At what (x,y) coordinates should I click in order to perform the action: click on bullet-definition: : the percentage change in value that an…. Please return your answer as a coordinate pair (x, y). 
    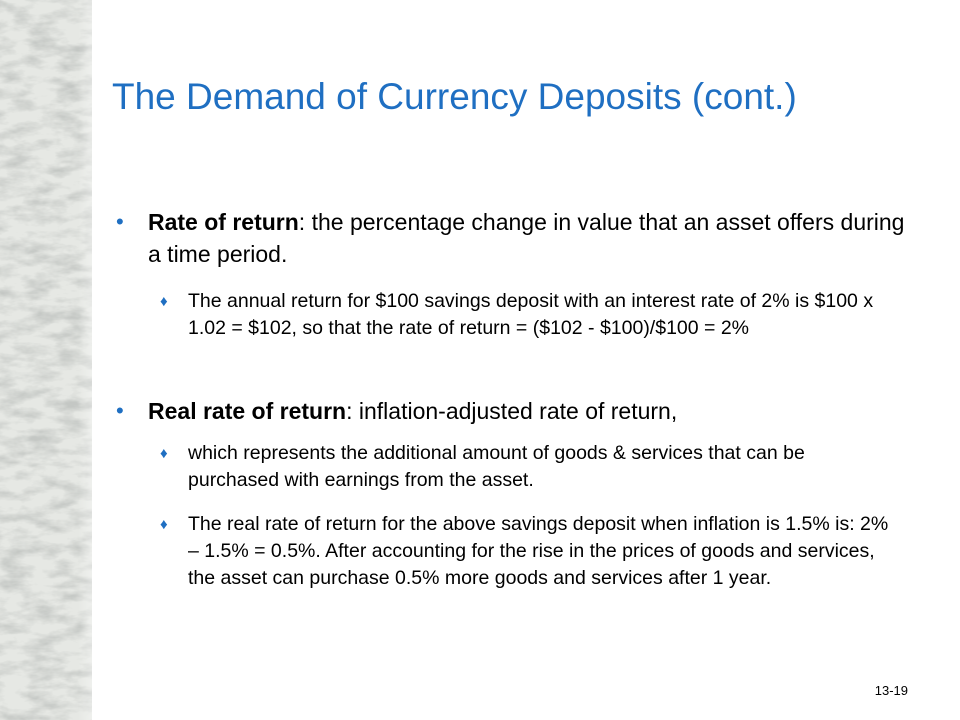
    Looking at the image, I should click on (526, 238).